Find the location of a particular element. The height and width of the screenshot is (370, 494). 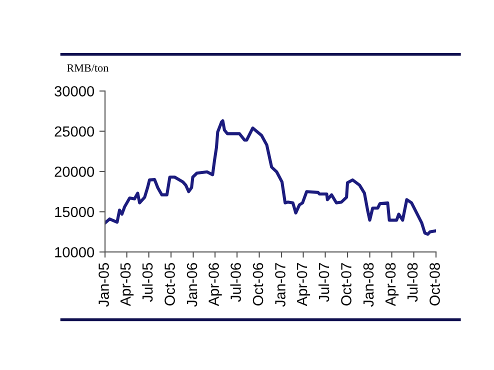

x-tick-label: Jul-05 is located at coordinates (147, 282).